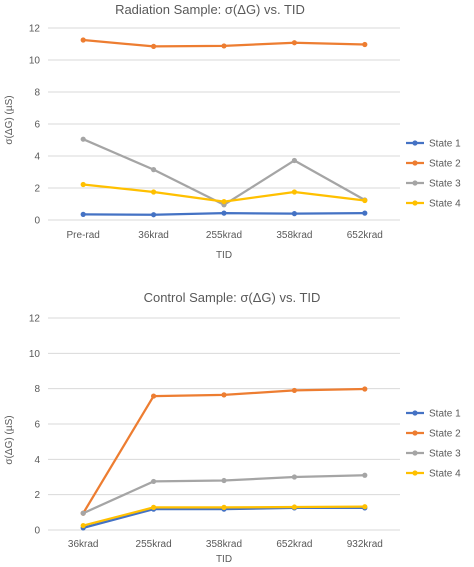 The height and width of the screenshot is (567, 474). What do you see at coordinates (83, 235) in the screenshot?
I see `x-tick-label: Pre-rad` at bounding box center [83, 235].